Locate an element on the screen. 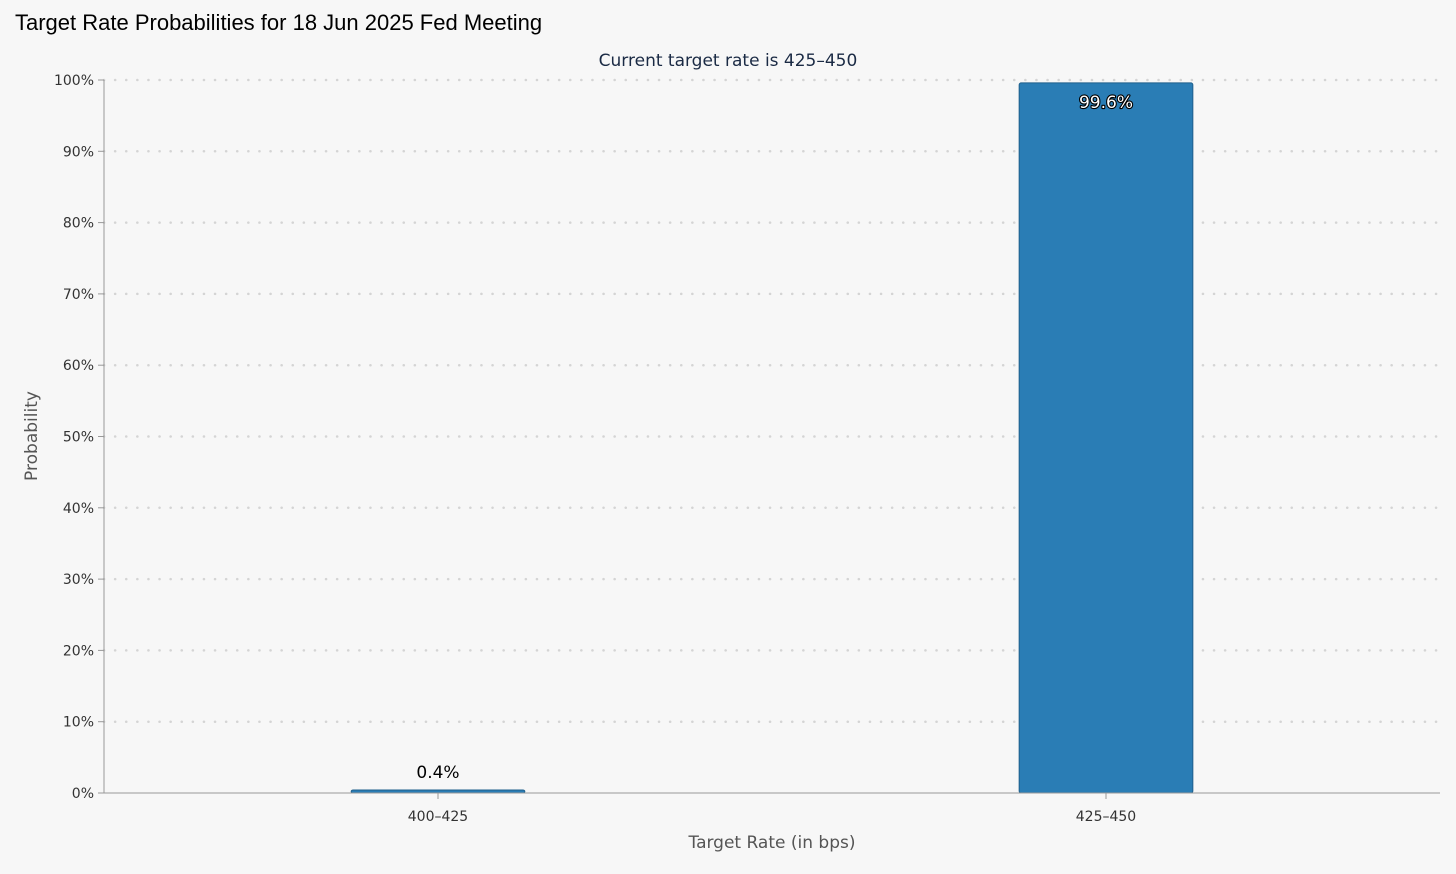  y-tick-label: 90% is located at coordinates (78, 152).